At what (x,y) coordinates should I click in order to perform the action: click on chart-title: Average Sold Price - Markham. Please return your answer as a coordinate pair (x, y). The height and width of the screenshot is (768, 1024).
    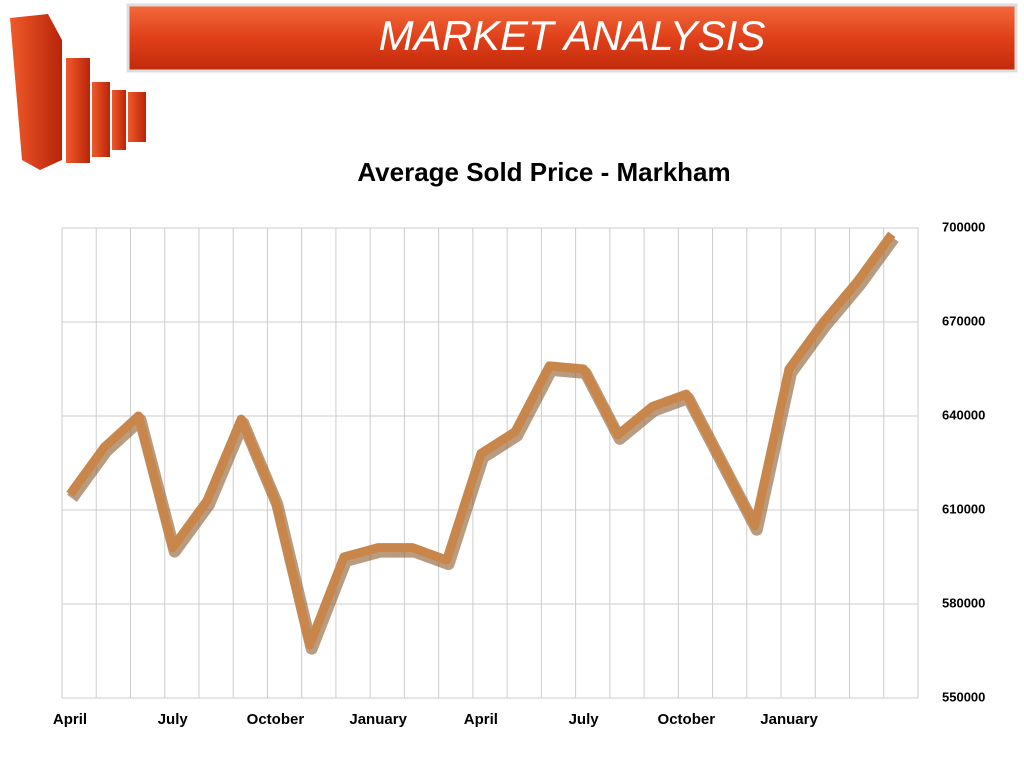
    Looking at the image, I should click on (543, 172).